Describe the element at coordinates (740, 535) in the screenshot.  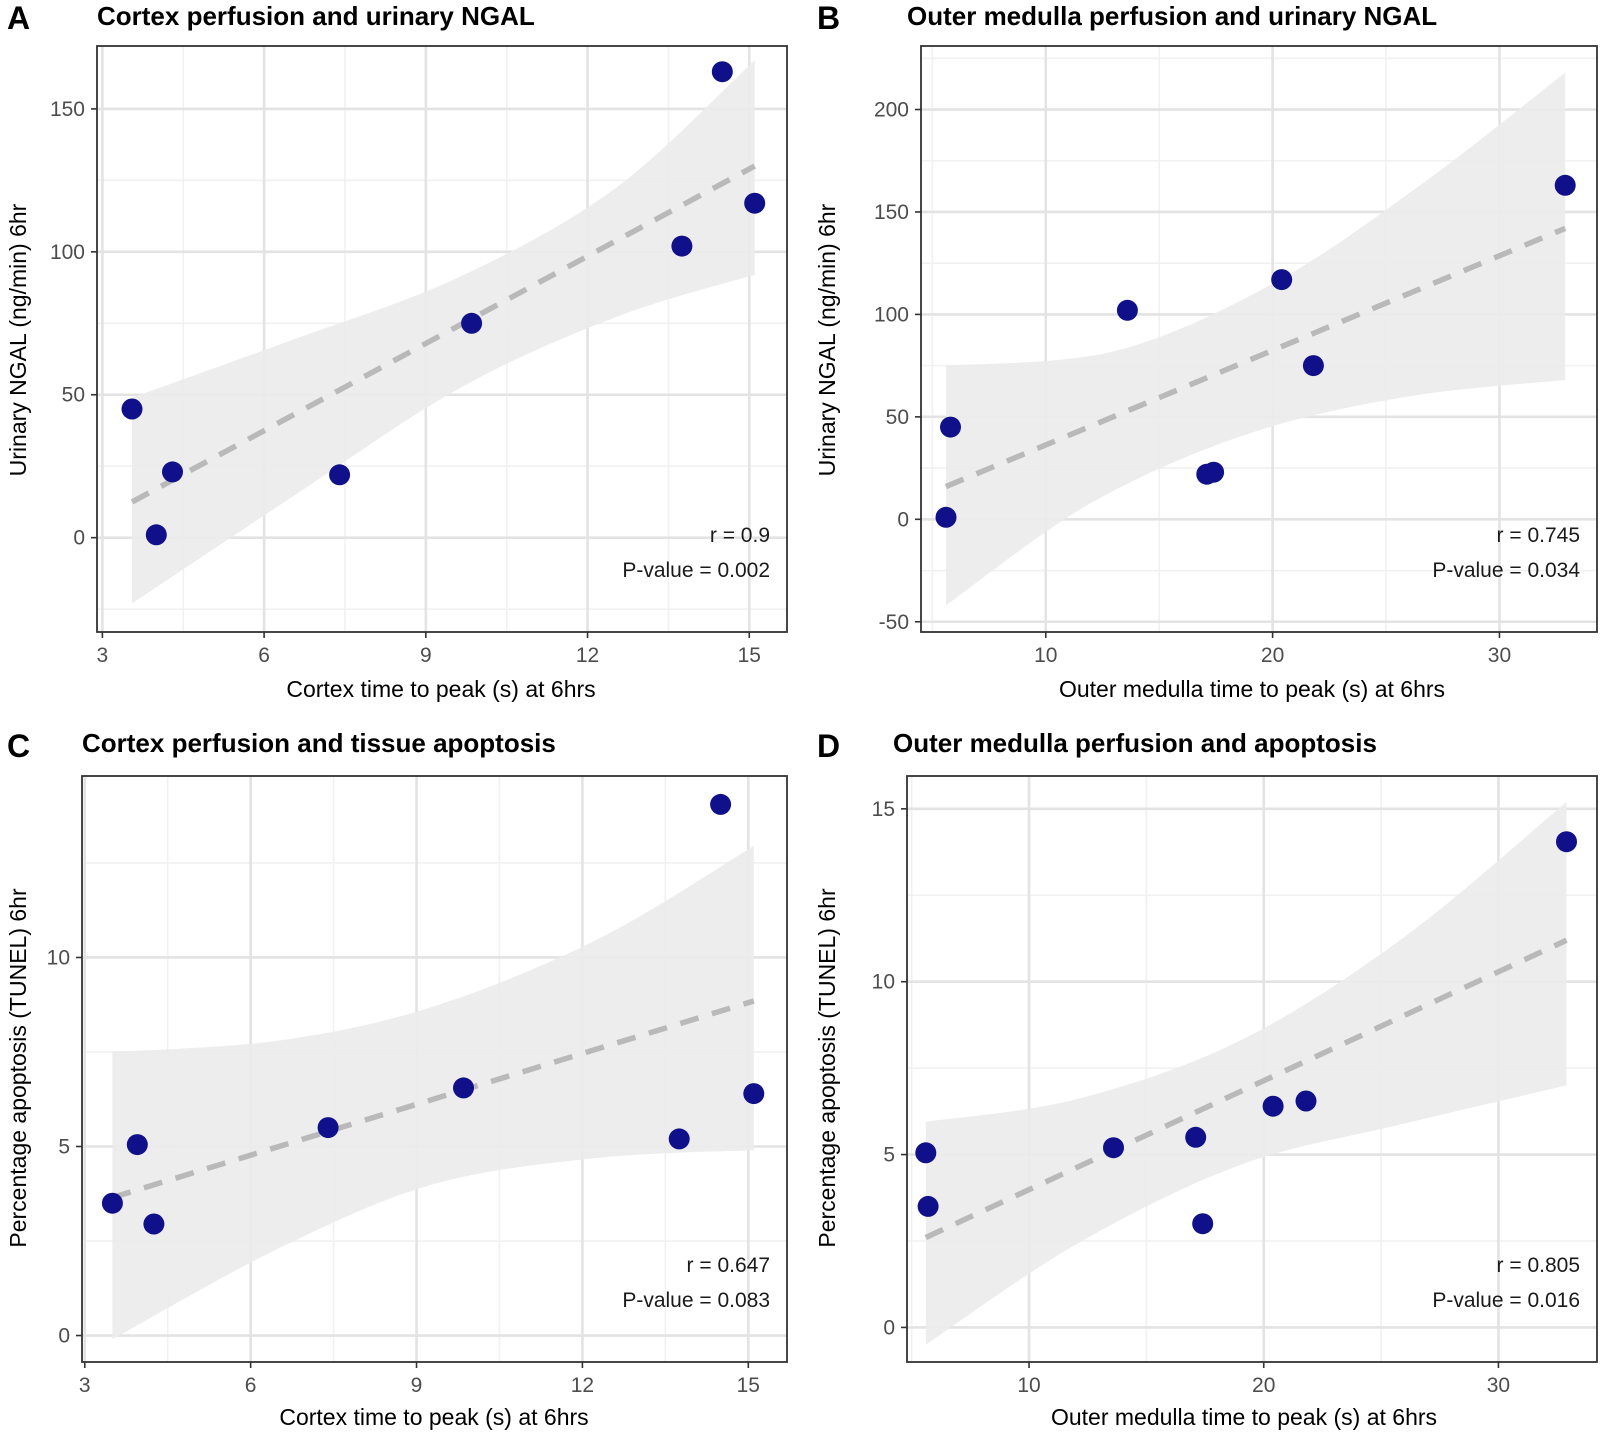
I see `correlation-label: r = 0.9` at that location.